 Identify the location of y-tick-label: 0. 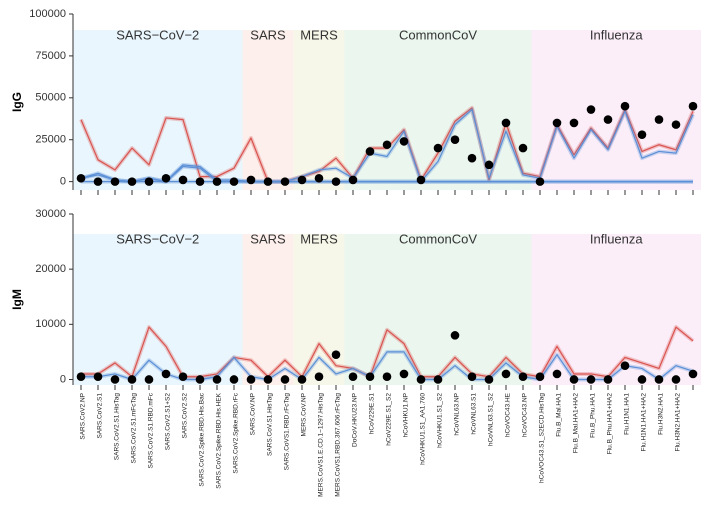
(63, 182).